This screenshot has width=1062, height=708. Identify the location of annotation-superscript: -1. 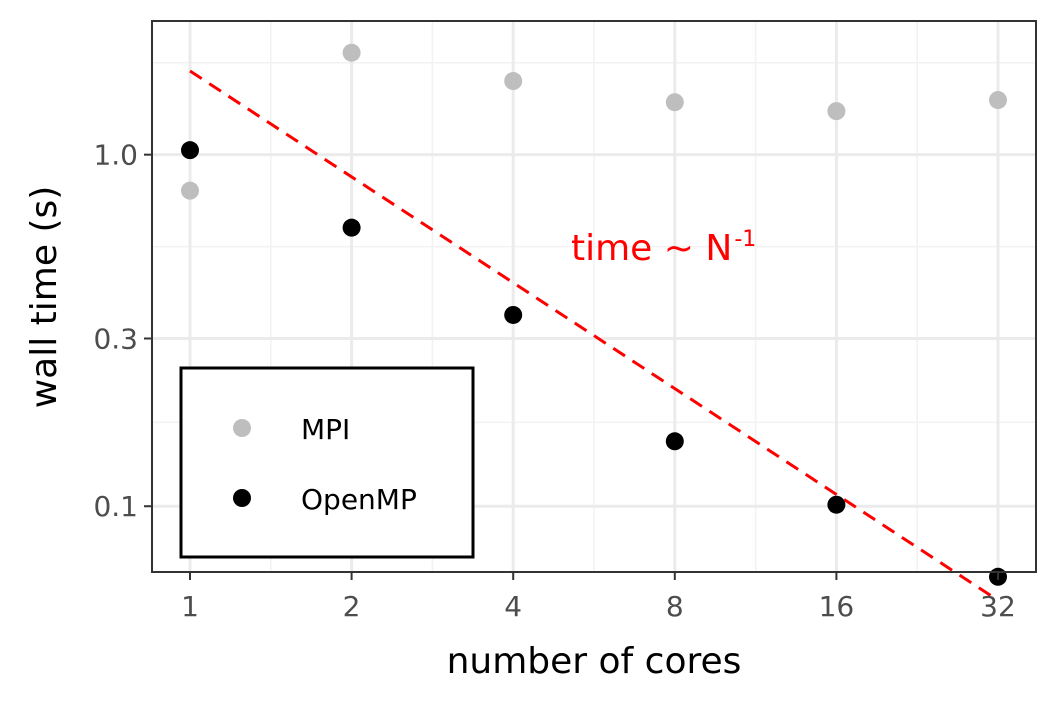
(745, 239).